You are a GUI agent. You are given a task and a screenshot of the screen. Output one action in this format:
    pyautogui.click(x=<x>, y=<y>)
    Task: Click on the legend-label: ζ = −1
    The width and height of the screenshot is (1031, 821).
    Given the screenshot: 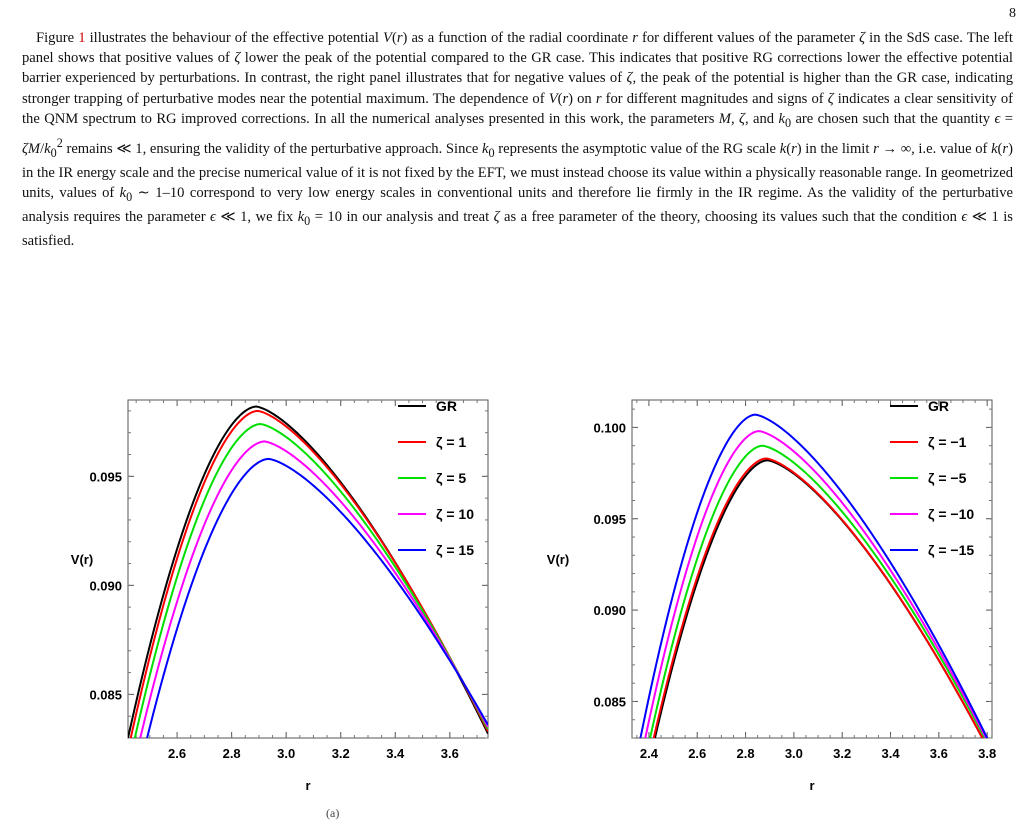 What is the action you would take?
    pyautogui.click(x=947, y=442)
    